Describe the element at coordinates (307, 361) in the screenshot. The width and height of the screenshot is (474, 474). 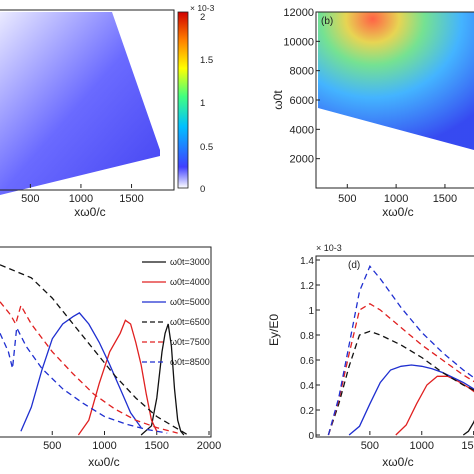
I see `y-tick-label: 0.6` at that location.